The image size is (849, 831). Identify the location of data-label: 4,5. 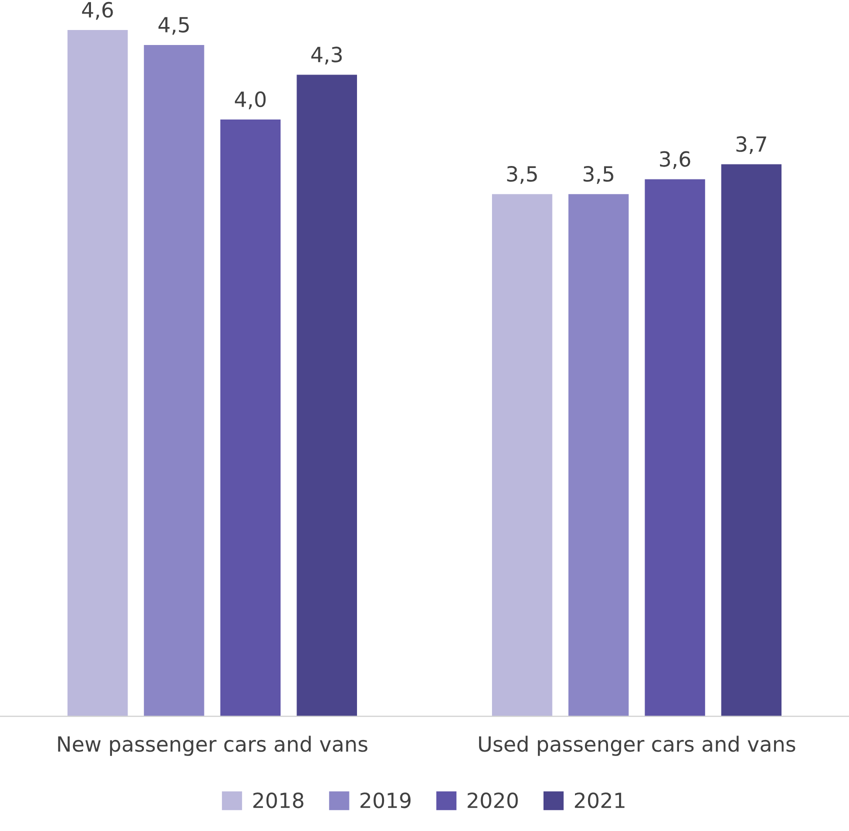
(173, 26).